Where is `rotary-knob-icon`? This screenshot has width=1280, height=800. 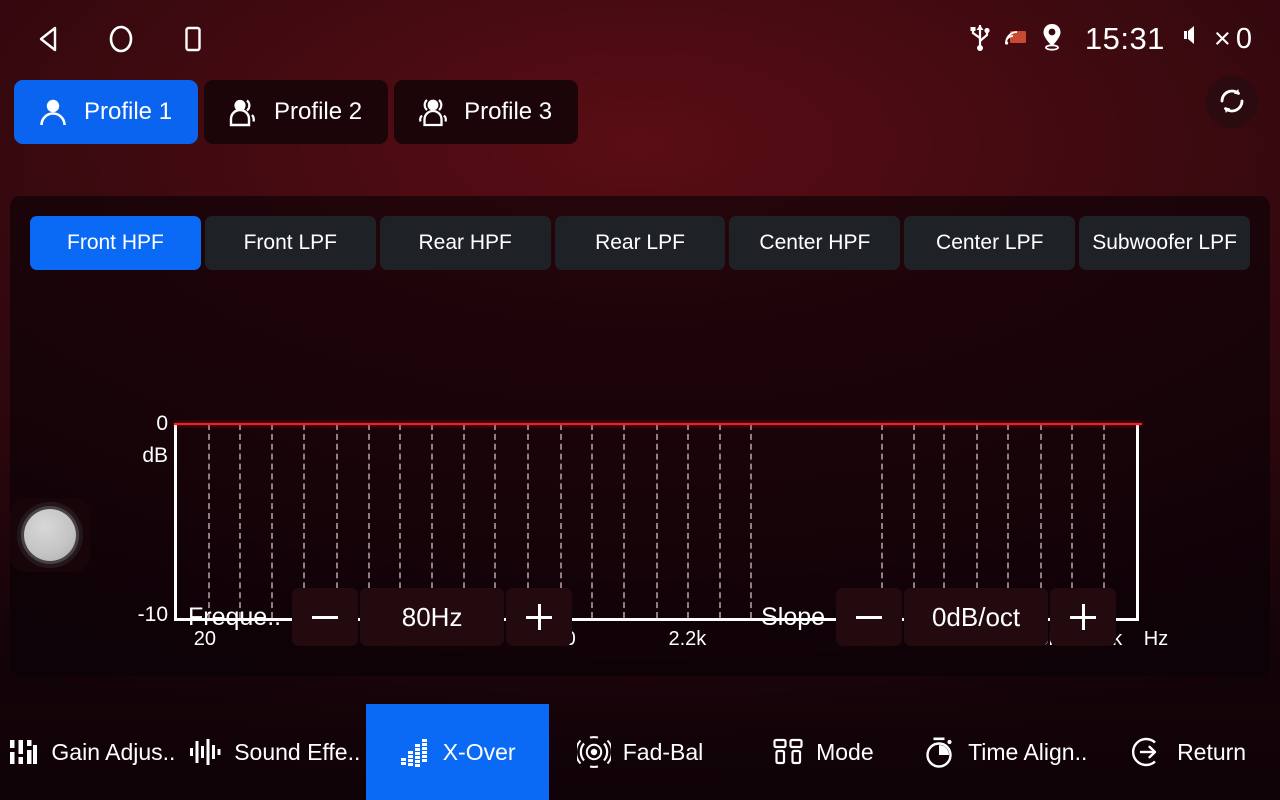
rotary-knob-icon is located at coordinates (50, 535).